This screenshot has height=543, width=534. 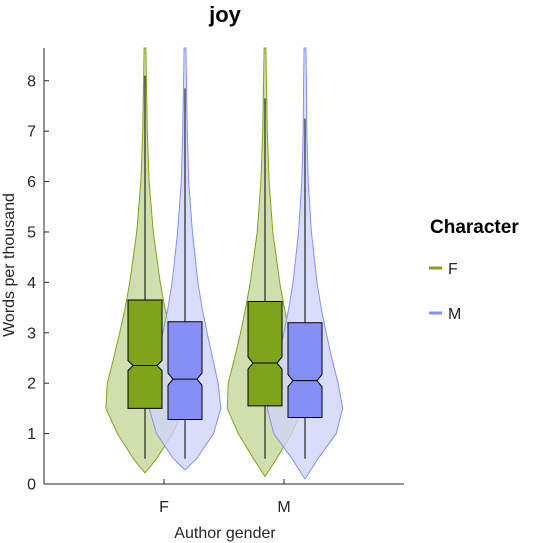 What do you see at coordinates (283, 507) in the screenshot?
I see `x-tick-label: M` at bounding box center [283, 507].